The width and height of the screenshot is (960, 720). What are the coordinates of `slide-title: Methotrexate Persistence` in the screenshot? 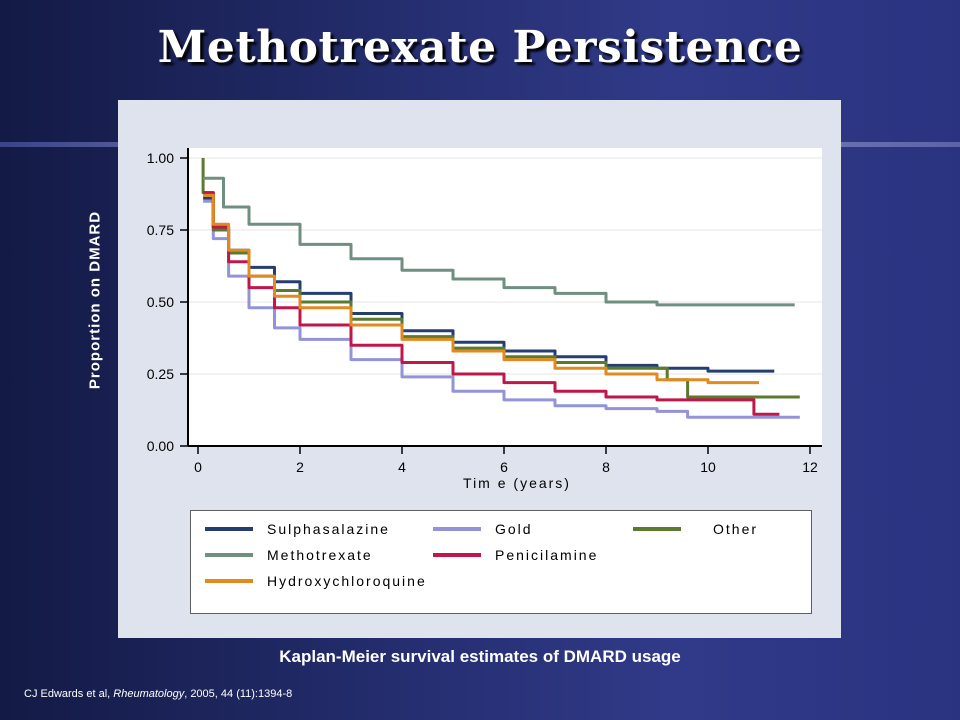 It's located at (480, 47).